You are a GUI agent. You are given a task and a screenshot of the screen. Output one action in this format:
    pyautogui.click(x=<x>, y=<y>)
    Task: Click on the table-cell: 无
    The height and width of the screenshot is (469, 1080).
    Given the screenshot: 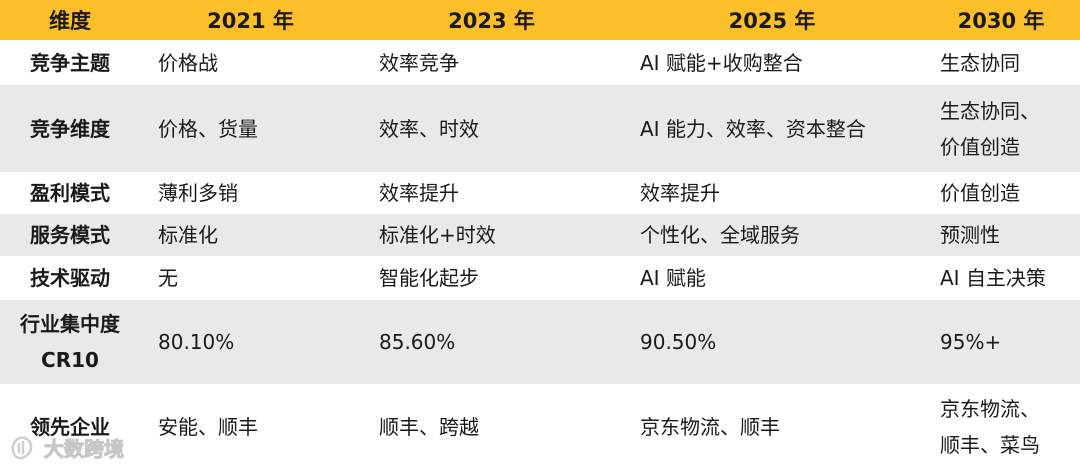 What is the action you would take?
    pyautogui.click(x=250, y=278)
    